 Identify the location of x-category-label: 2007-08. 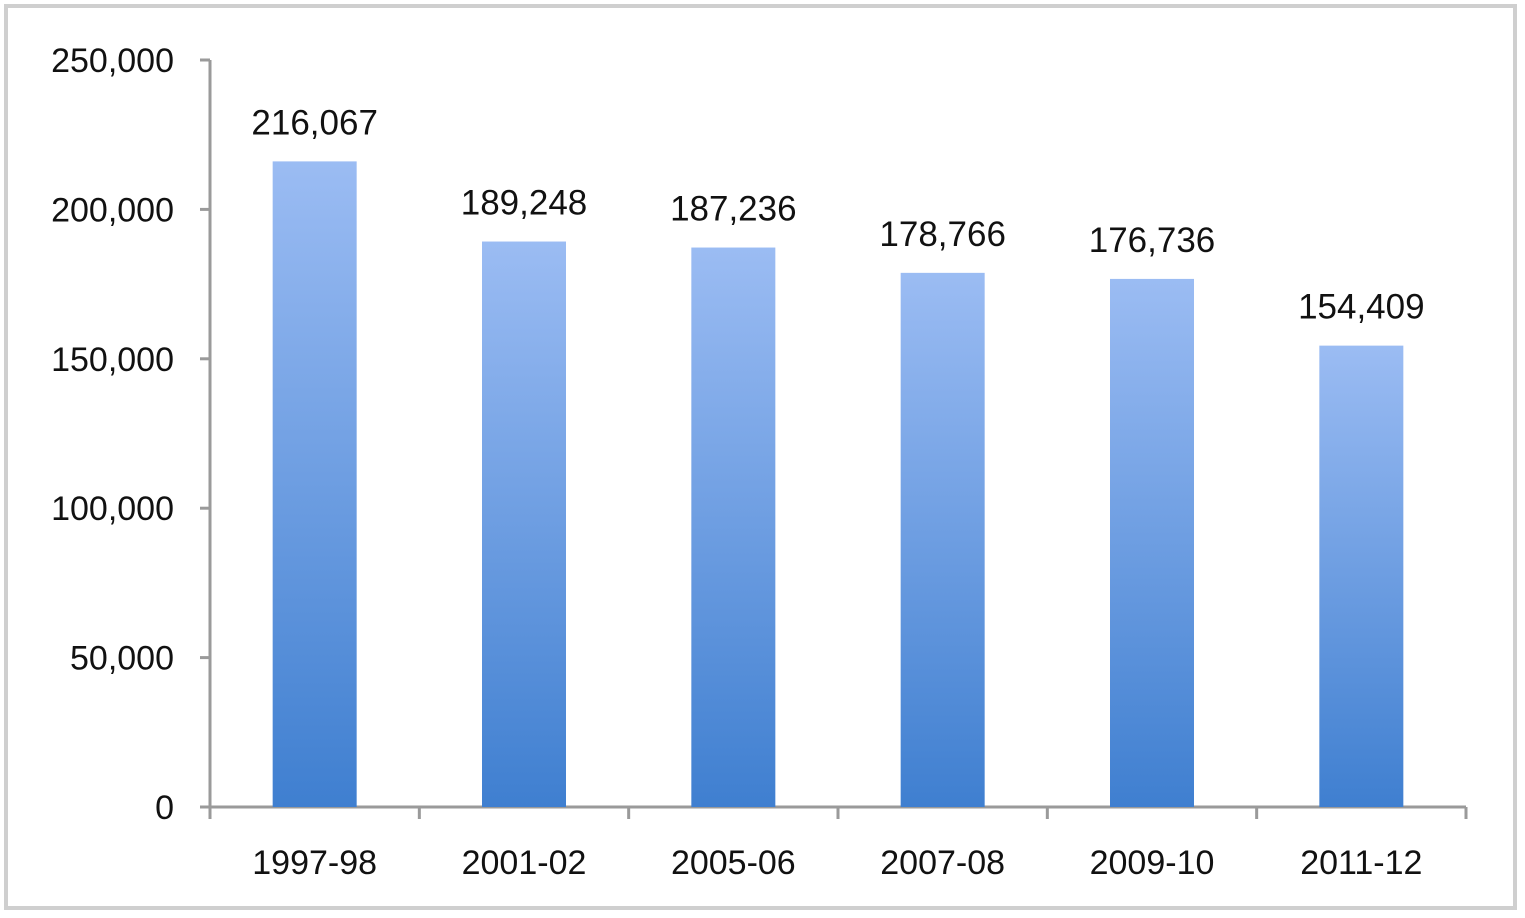
(942, 863).